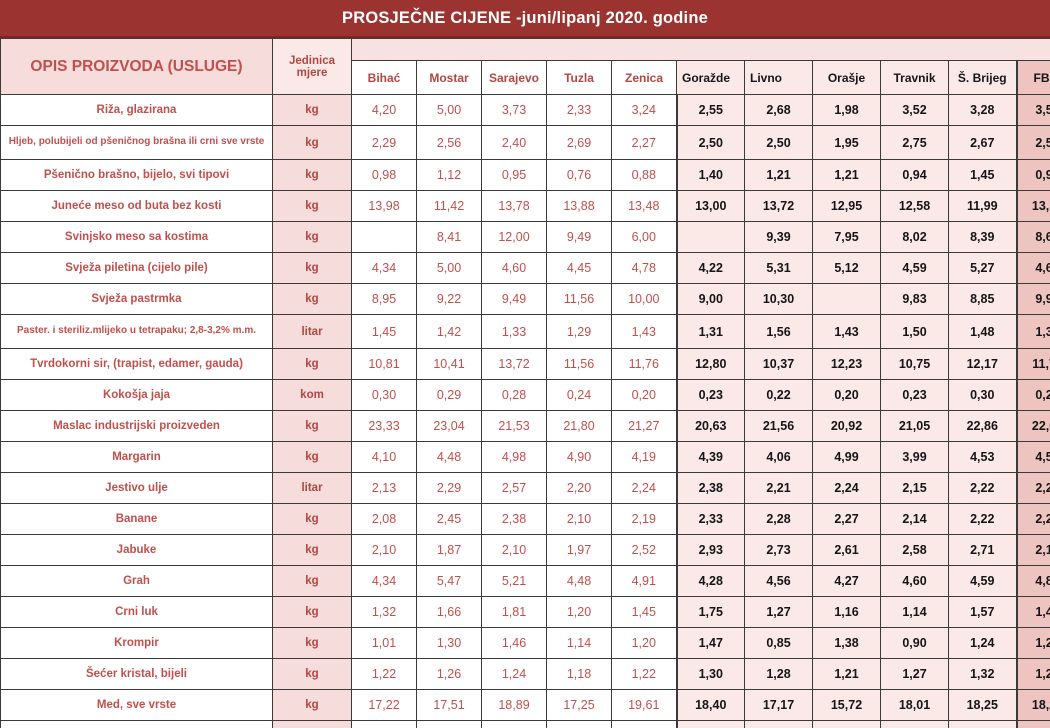 This screenshot has height=728, width=1050. Describe the element at coordinates (384, 643) in the screenshot. I see `cell-price: 1,01` at that location.